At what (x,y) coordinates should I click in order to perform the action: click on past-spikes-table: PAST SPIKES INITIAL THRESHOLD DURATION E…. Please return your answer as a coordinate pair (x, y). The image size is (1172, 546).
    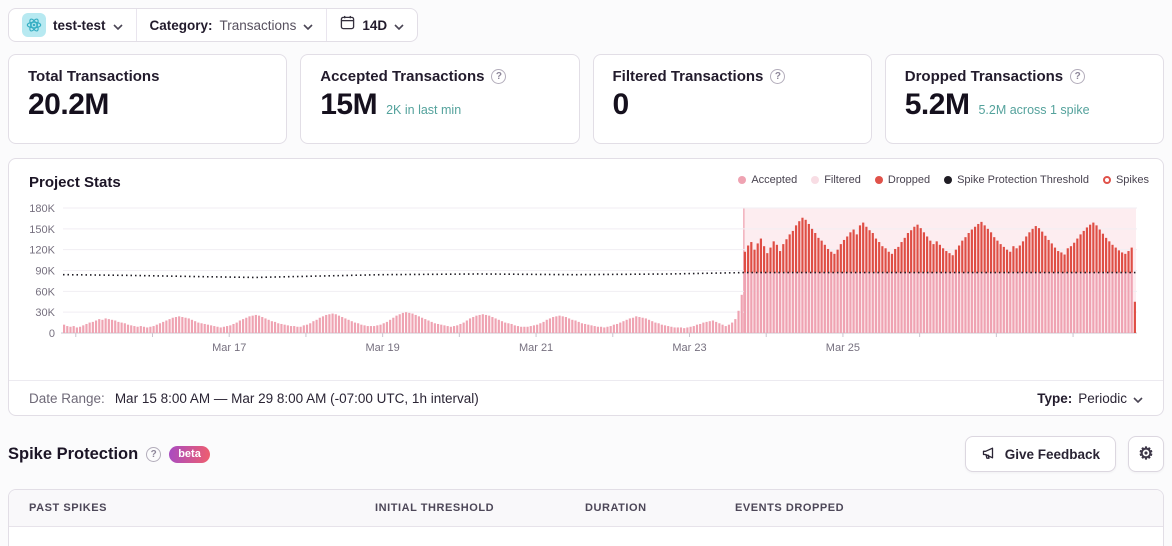
    Looking at the image, I should click on (586, 517).